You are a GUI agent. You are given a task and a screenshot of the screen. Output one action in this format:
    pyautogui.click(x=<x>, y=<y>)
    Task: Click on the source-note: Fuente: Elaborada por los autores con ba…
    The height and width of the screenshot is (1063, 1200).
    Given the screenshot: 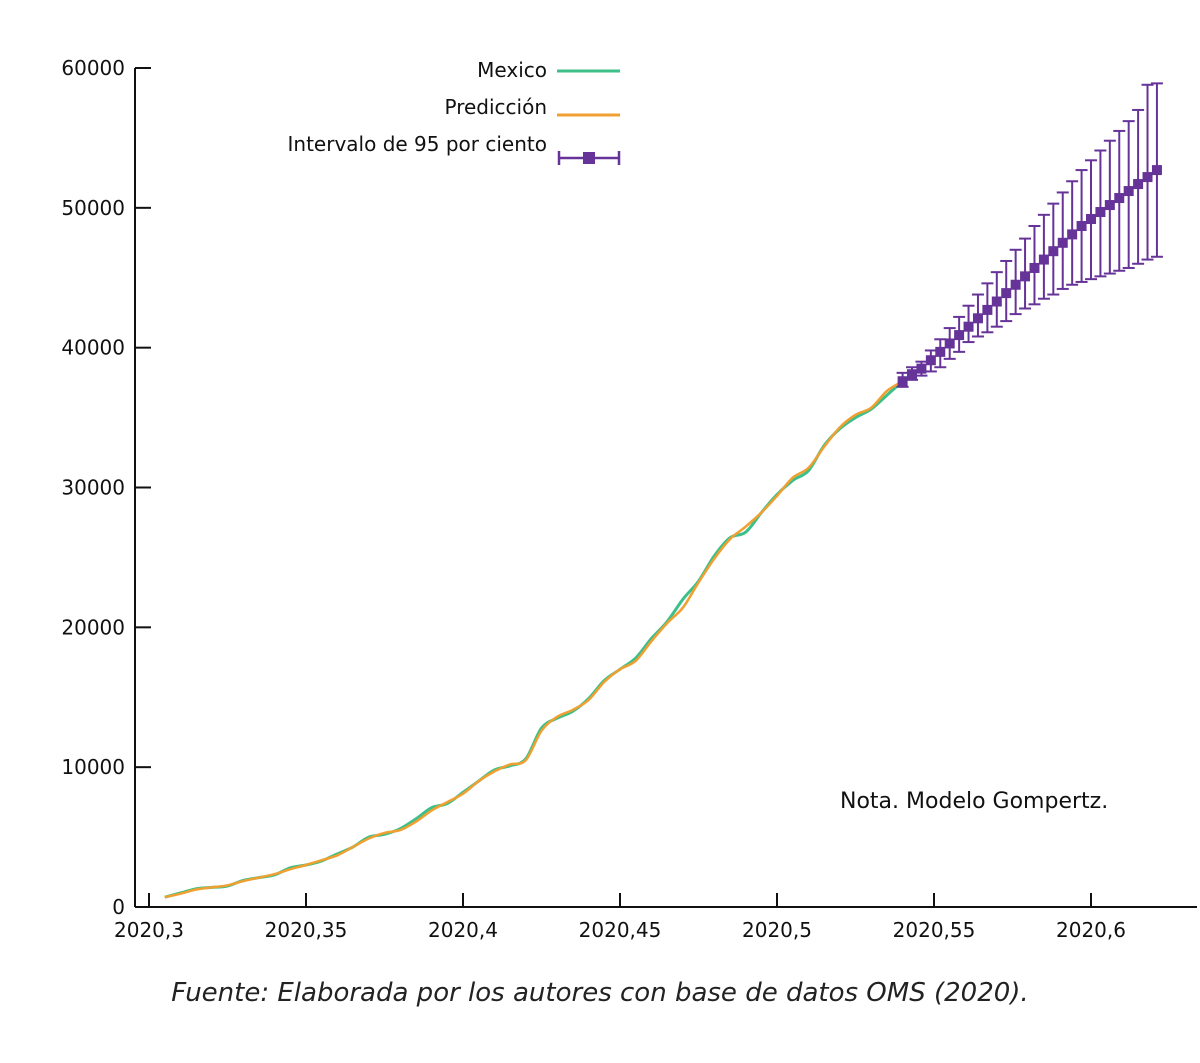 What is the action you would take?
    pyautogui.click(x=600, y=993)
    